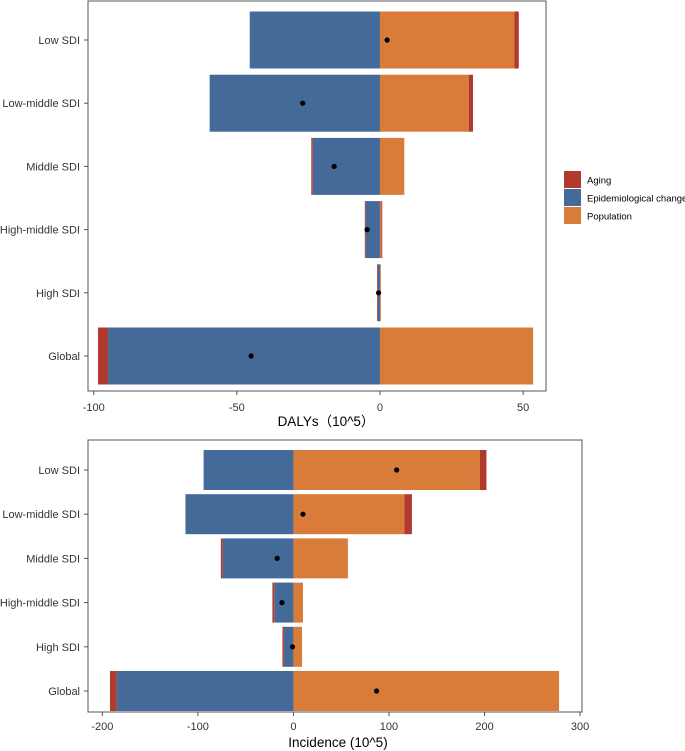 This screenshot has width=685, height=751. What do you see at coordinates (58, 294) in the screenshot?
I see `dalys-y-label-high-sdi: High SDI` at bounding box center [58, 294].